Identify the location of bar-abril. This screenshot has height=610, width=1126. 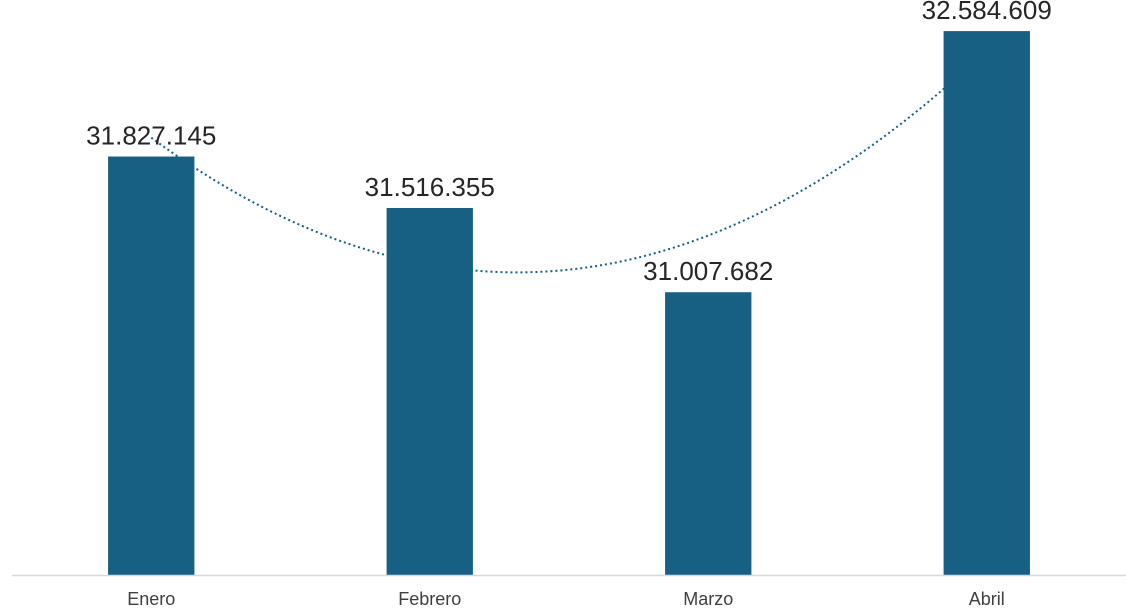
(986, 303).